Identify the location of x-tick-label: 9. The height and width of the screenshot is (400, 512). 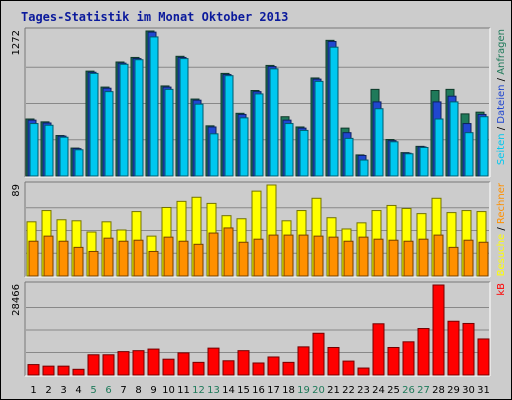
(153, 390).